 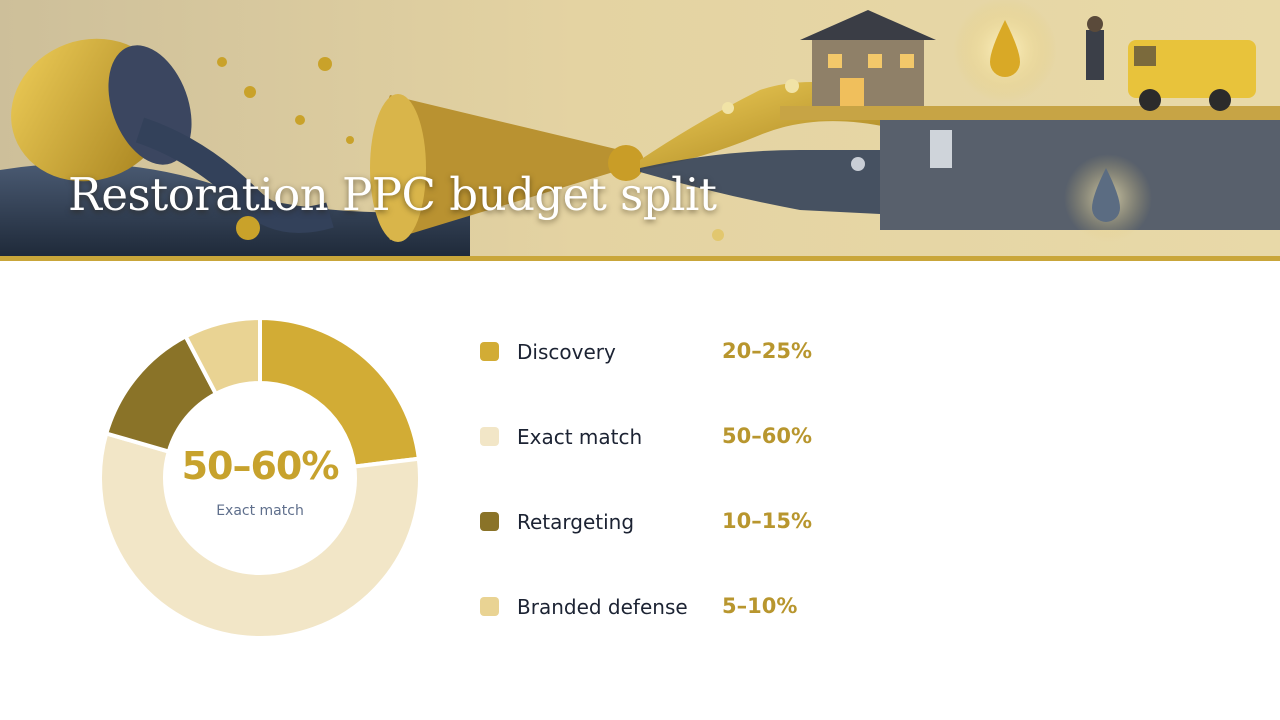 What do you see at coordinates (222, 356) in the screenshot?
I see `donut-slice-branded-defense` at bounding box center [222, 356].